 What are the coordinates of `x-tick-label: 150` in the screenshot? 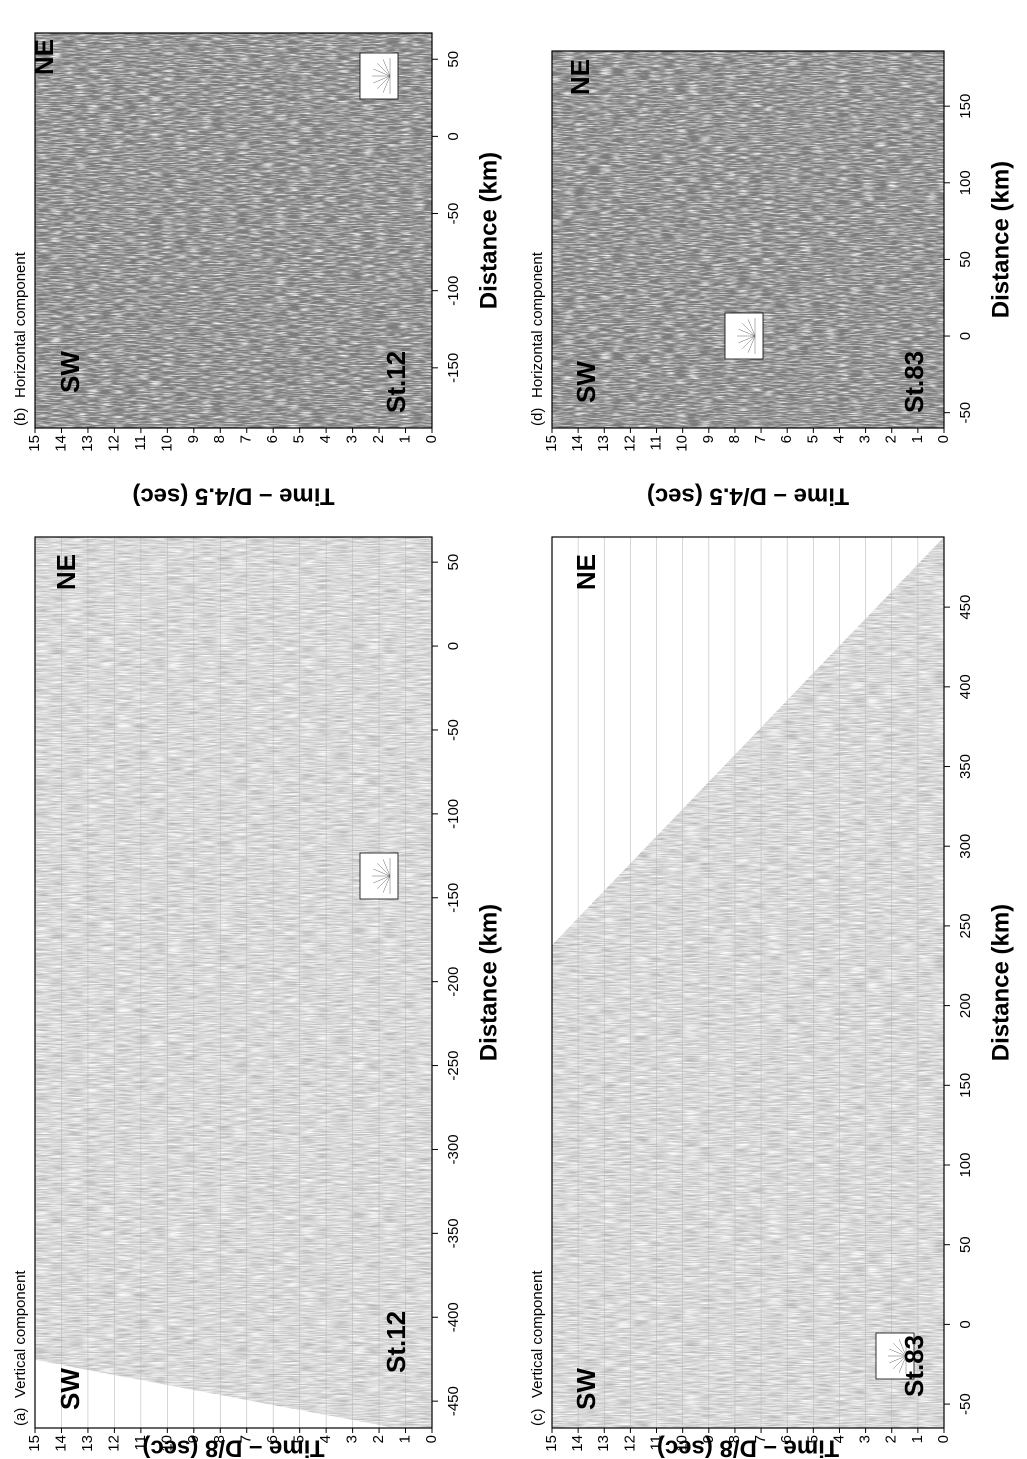 It's located at (965, 1085).